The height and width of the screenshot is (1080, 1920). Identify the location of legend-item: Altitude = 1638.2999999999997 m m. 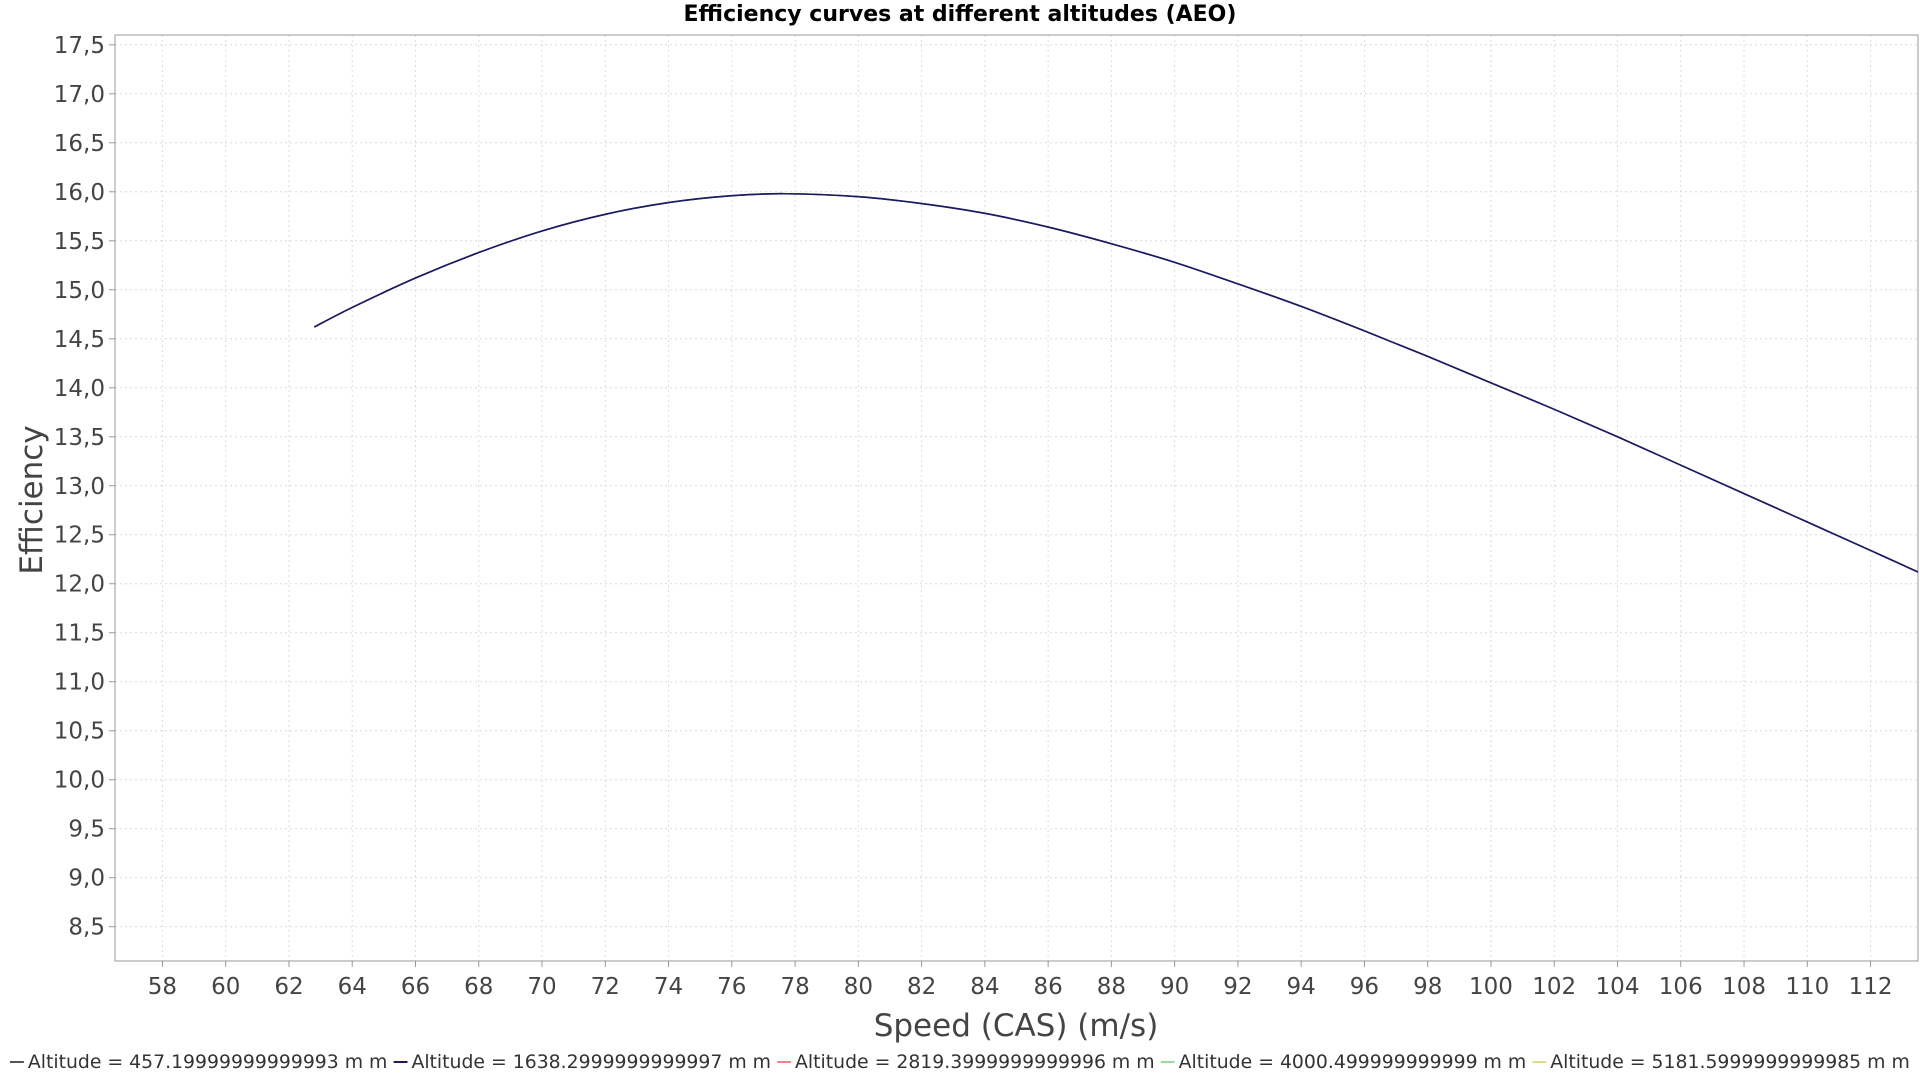
(582, 1062).